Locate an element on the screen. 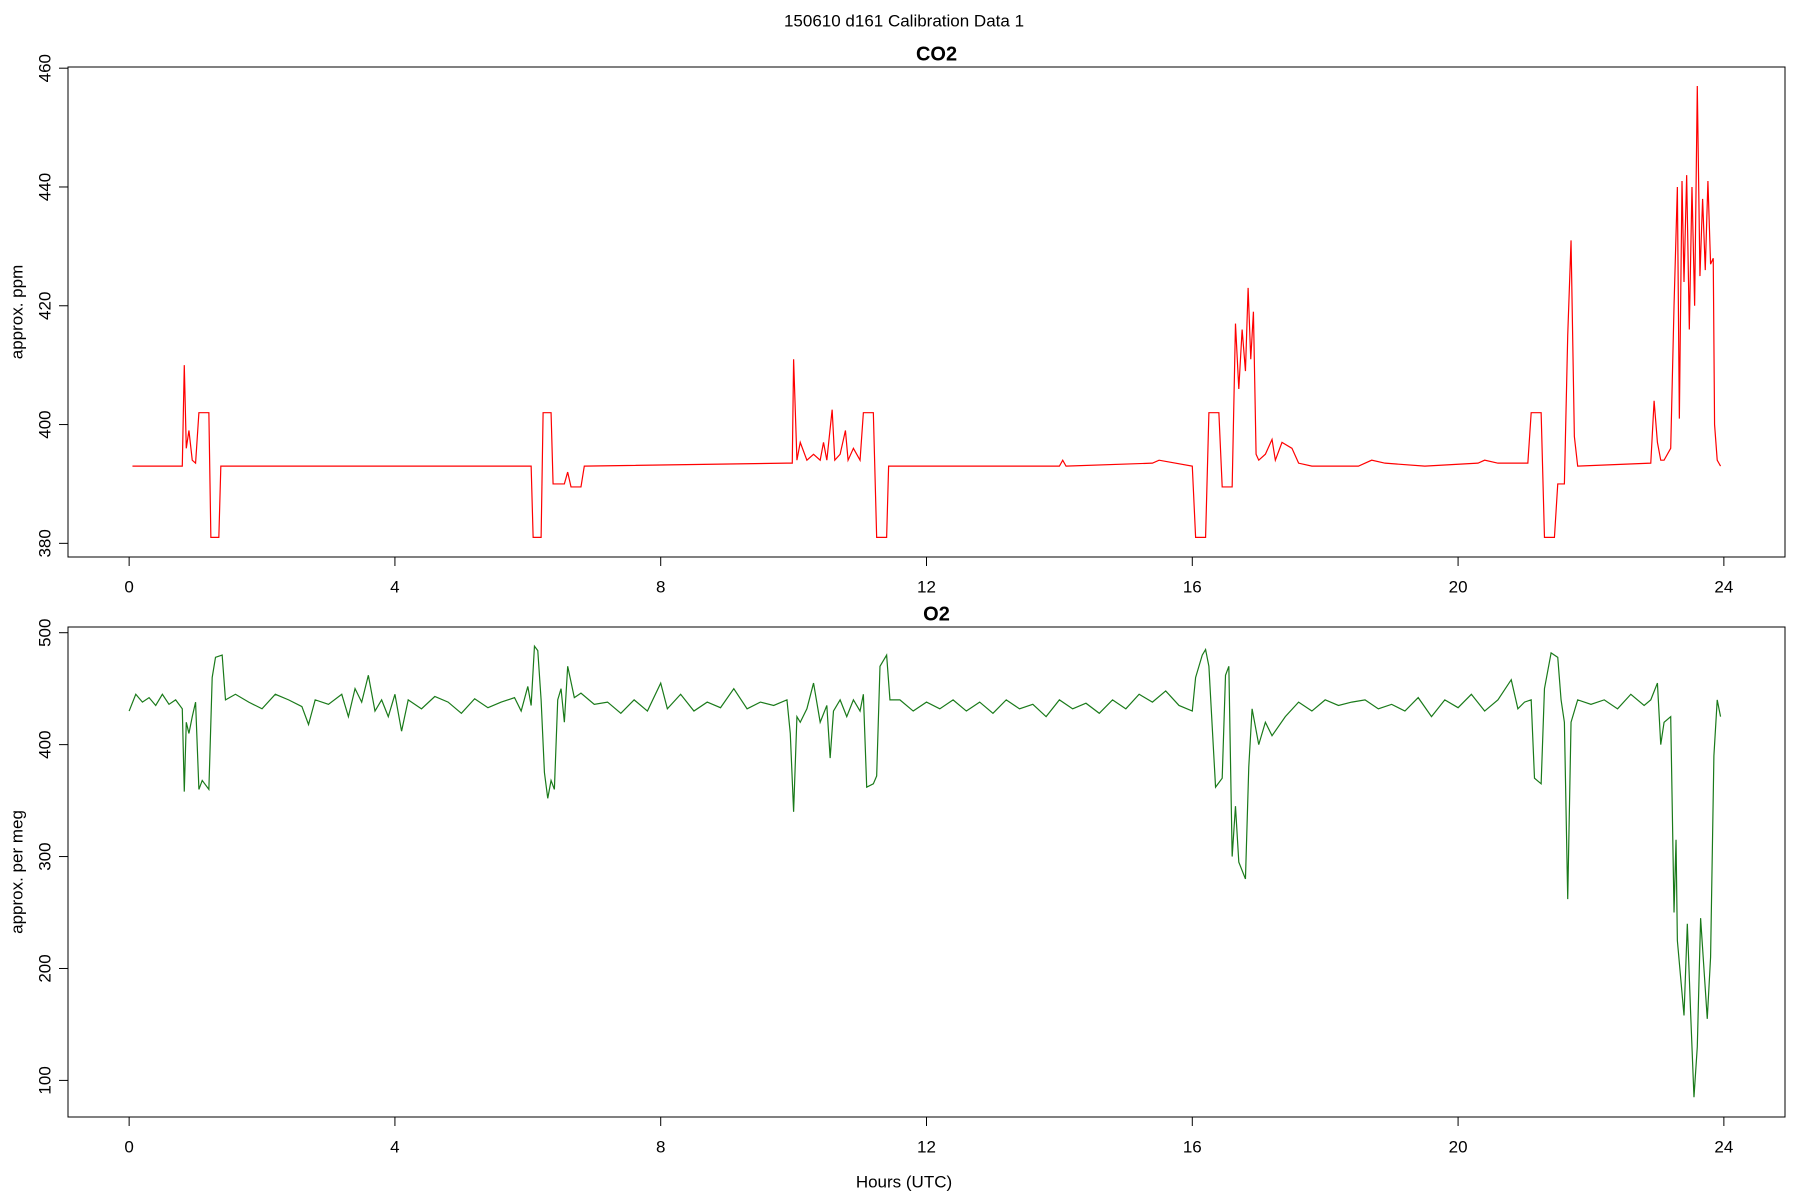 The width and height of the screenshot is (1800, 1200). page-title: 150610 d161 Calibration Data 1 is located at coordinates (904, 20).